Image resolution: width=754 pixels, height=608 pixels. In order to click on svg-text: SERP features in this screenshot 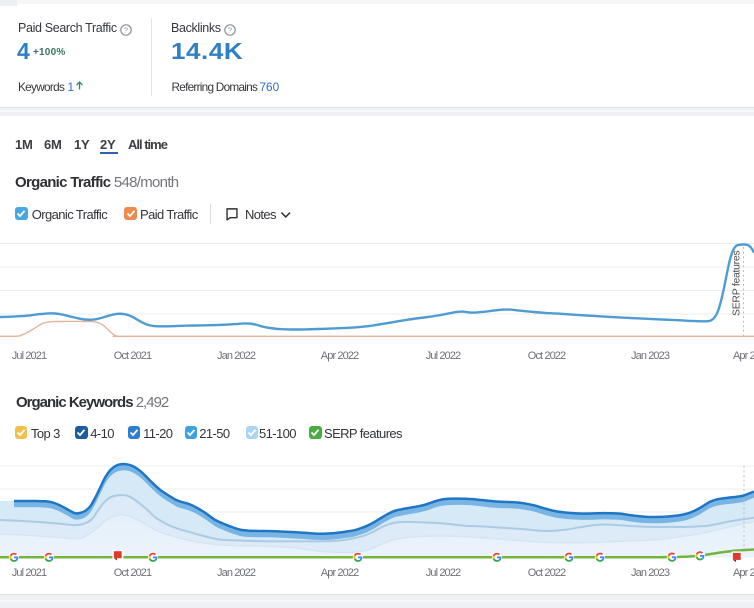, I will do `click(737, 283)`.